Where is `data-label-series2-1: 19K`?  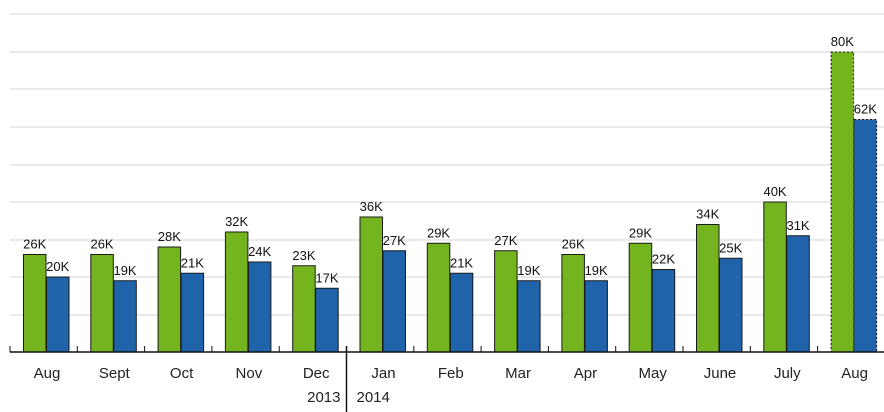
data-label-series2-1: 19K is located at coordinates (124, 270).